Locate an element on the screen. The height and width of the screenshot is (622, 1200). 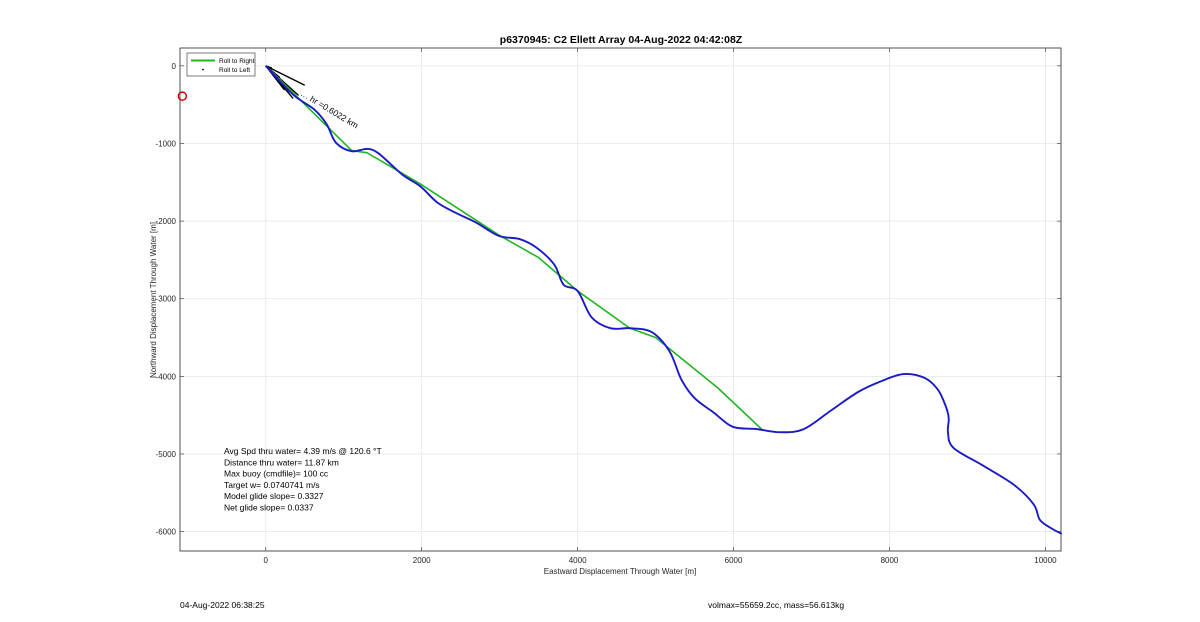
x-tick-label: 6000 is located at coordinates (734, 560).